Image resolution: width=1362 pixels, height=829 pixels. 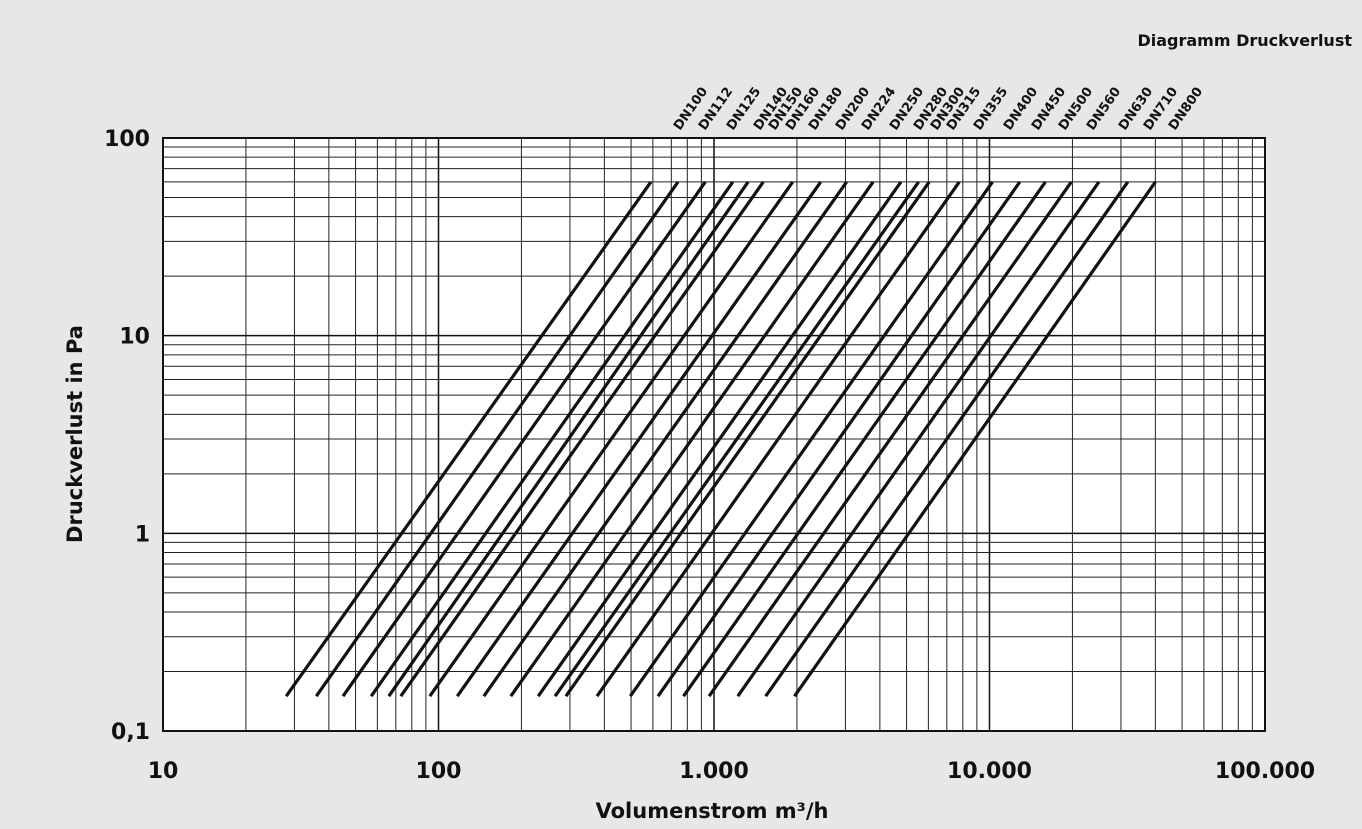 What do you see at coordinates (134, 337) in the screenshot?
I see `y-tick-label: 10` at bounding box center [134, 337].